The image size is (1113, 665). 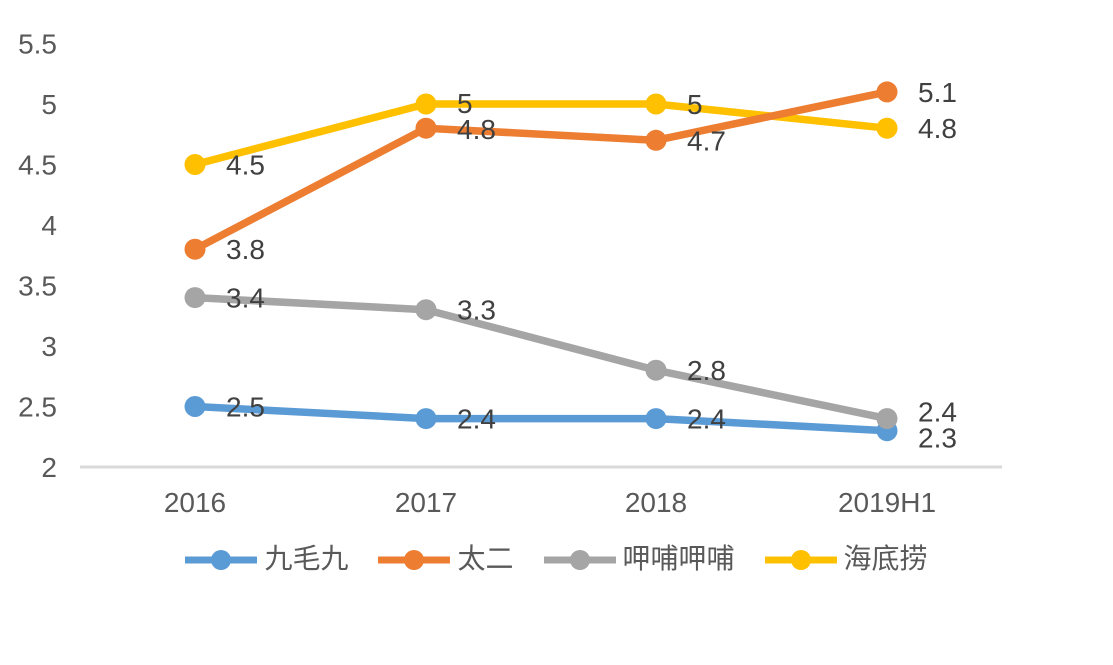 What do you see at coordinates (195, 164) in the screenshot?
I see `data-point-海底捞-2016` at bounding box center [195, 164].